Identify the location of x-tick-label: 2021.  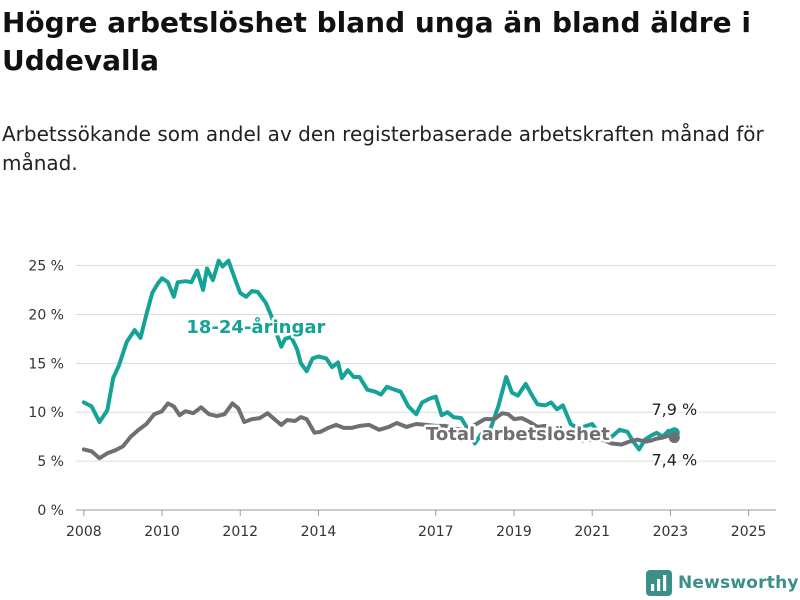
(592, 532).